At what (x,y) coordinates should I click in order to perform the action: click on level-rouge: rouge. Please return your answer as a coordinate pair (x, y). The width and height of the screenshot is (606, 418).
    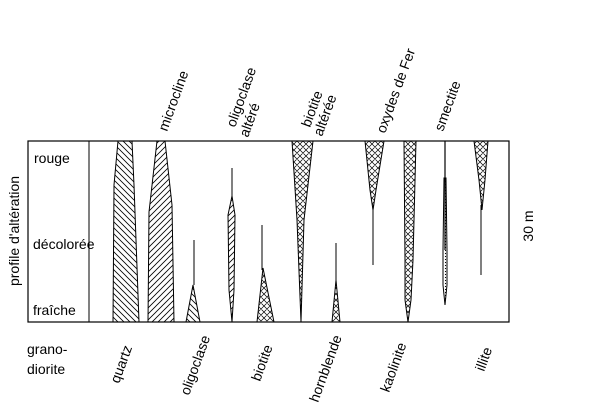
    Looking at the image, I should click on (52, 158).